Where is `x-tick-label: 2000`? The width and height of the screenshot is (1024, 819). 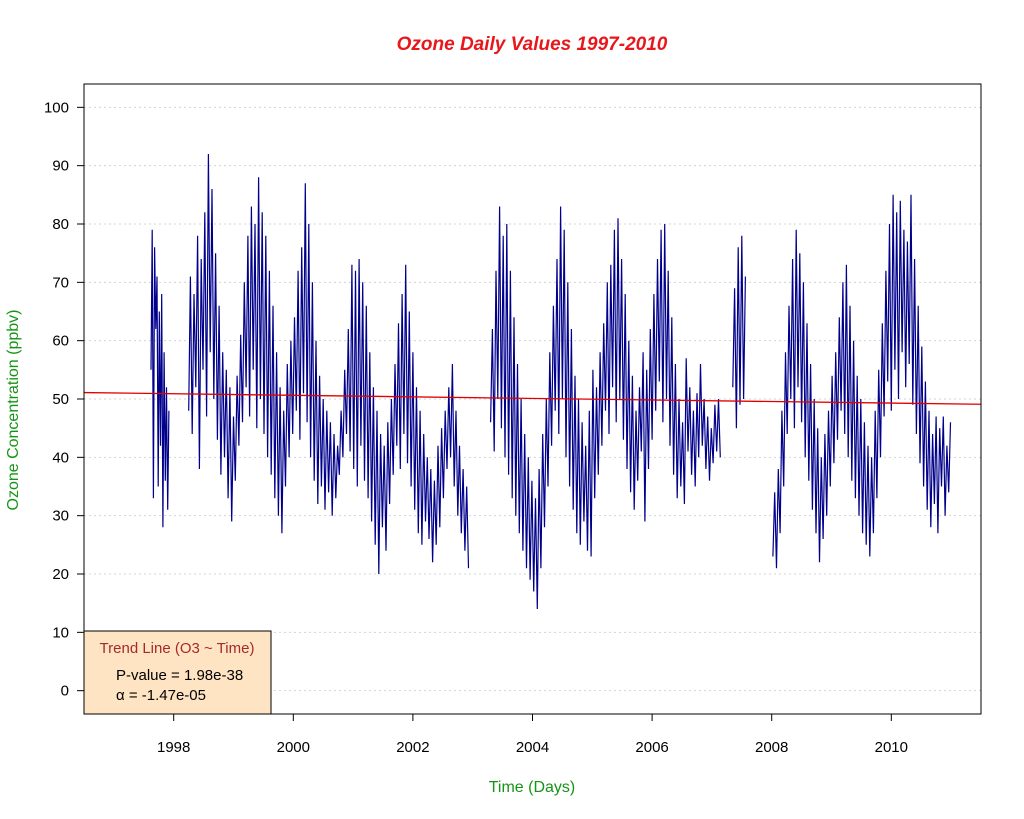 x-tick-label: 2000 is located at coordinates (293, 747).